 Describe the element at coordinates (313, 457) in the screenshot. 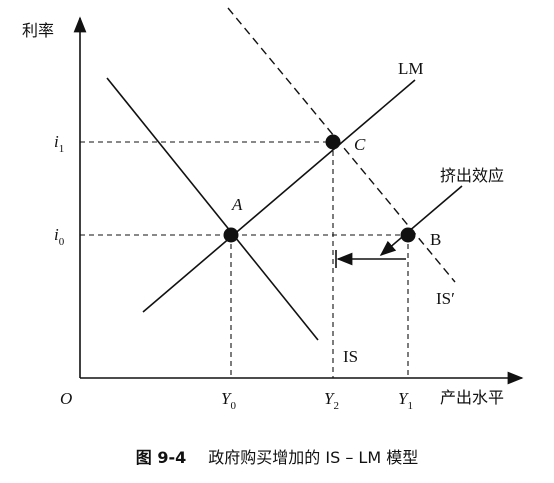

I see `label-part: 政府购买增加的 IS – LM 模型` at that location.